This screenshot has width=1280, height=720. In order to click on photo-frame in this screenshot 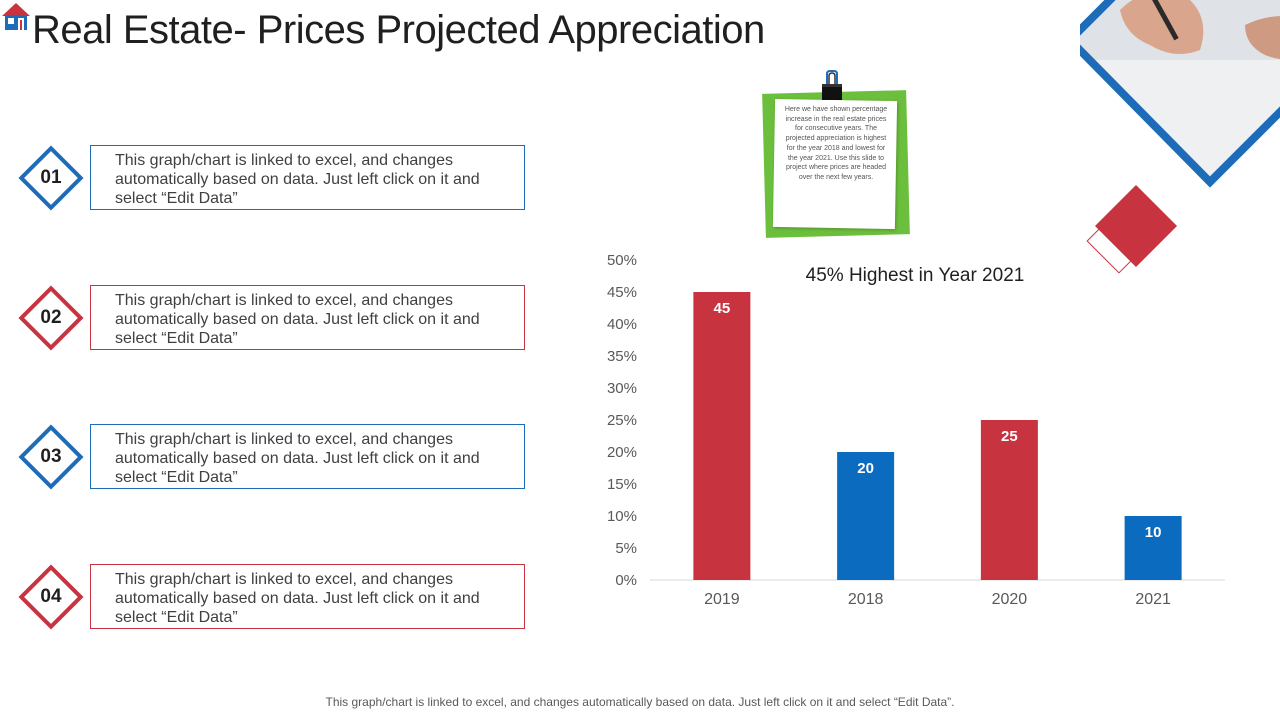, I will do `click(1180, 94)`.